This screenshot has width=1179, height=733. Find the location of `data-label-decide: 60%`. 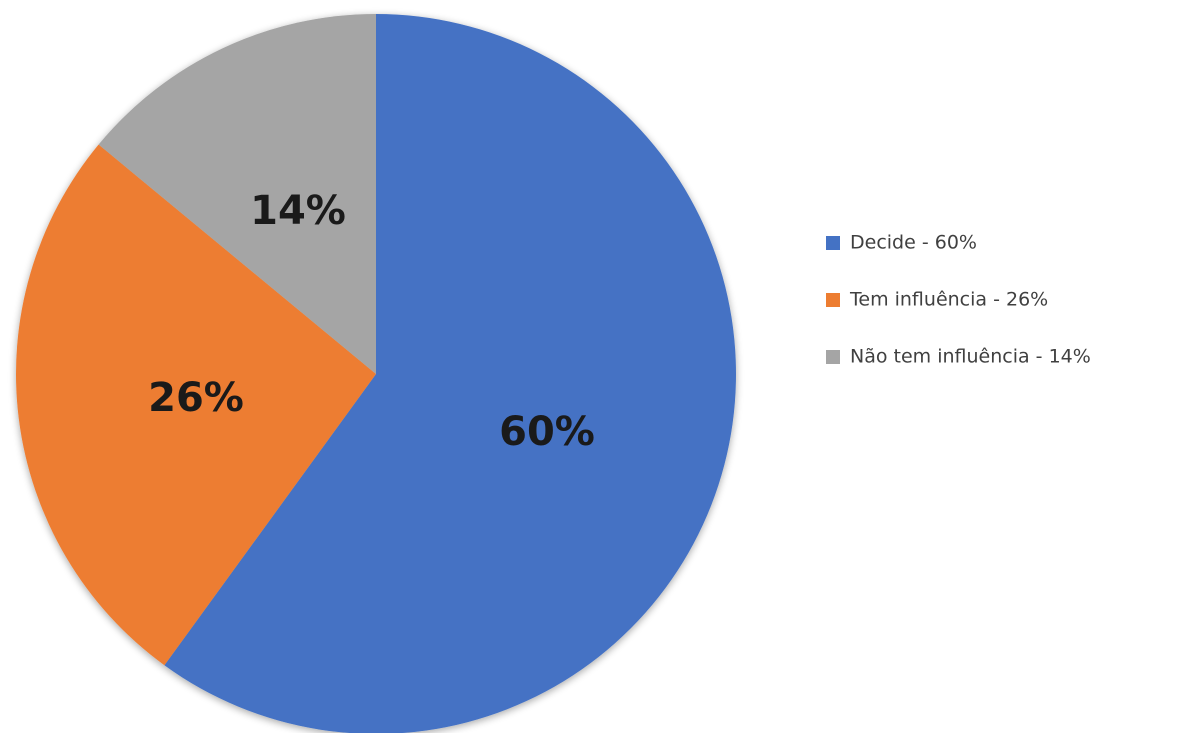

data-label-decide: 60% is located at coordinates (547, 432).